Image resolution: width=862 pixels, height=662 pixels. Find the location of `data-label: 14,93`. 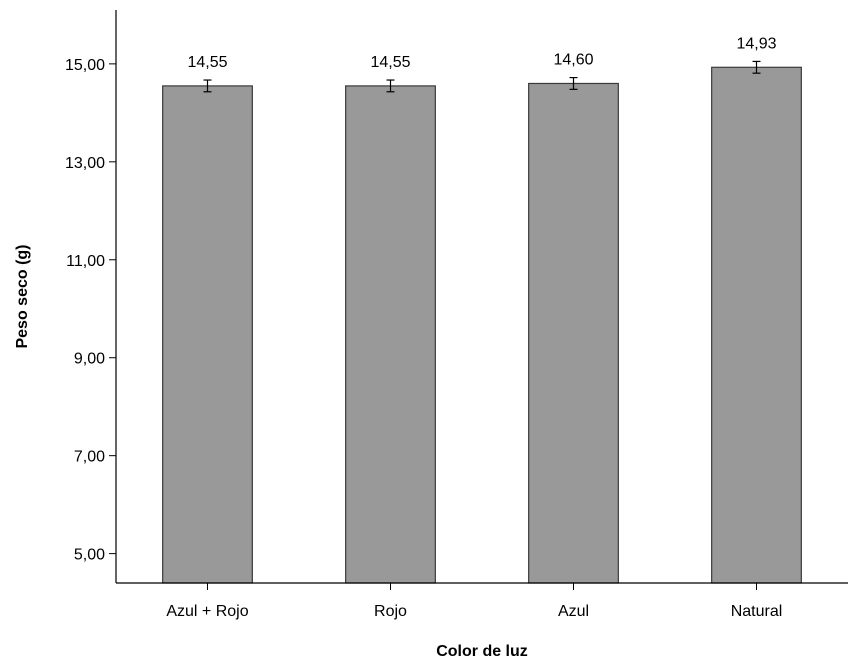

data-label: 14,93 is located at coordinates (756, 43).